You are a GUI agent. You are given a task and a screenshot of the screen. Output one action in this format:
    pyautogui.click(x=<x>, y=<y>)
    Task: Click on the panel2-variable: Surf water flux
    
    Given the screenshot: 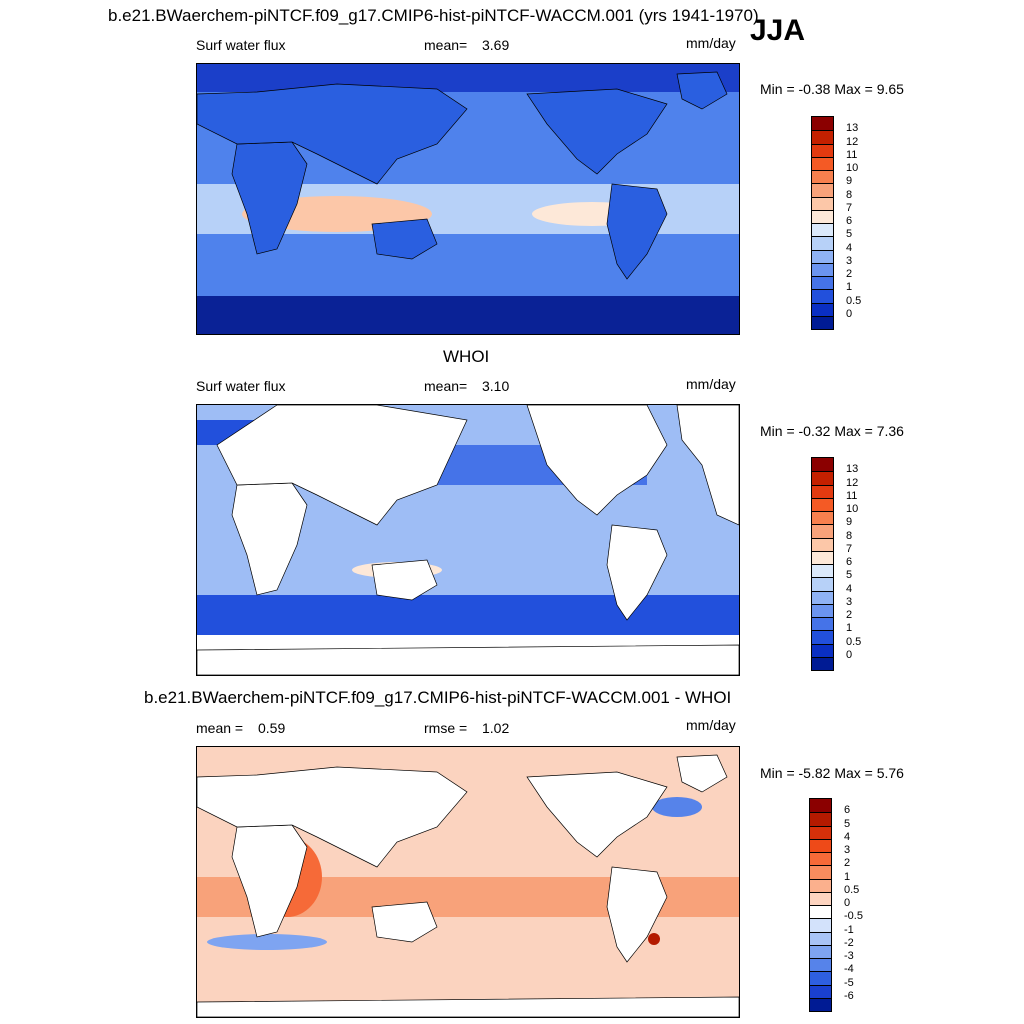 What is the action you would take?
    pyautogui.click(x=241, y=386)
    